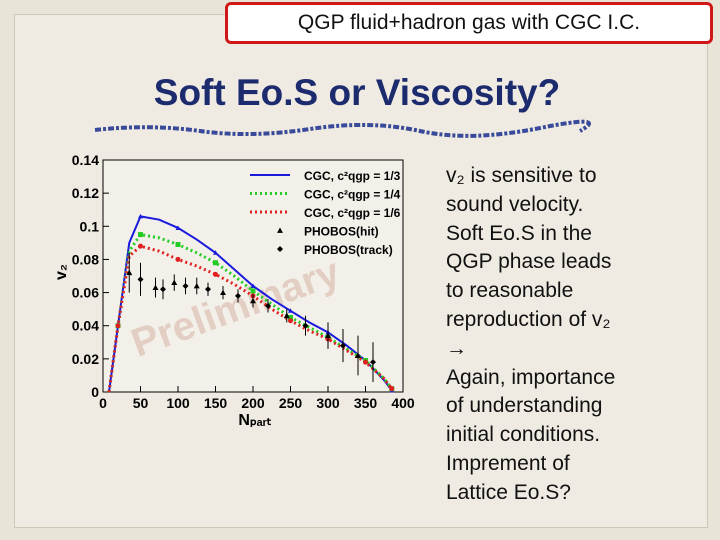  I want to click on legend-label: CGC, c²qgp = 1/4, so click(352, 195).